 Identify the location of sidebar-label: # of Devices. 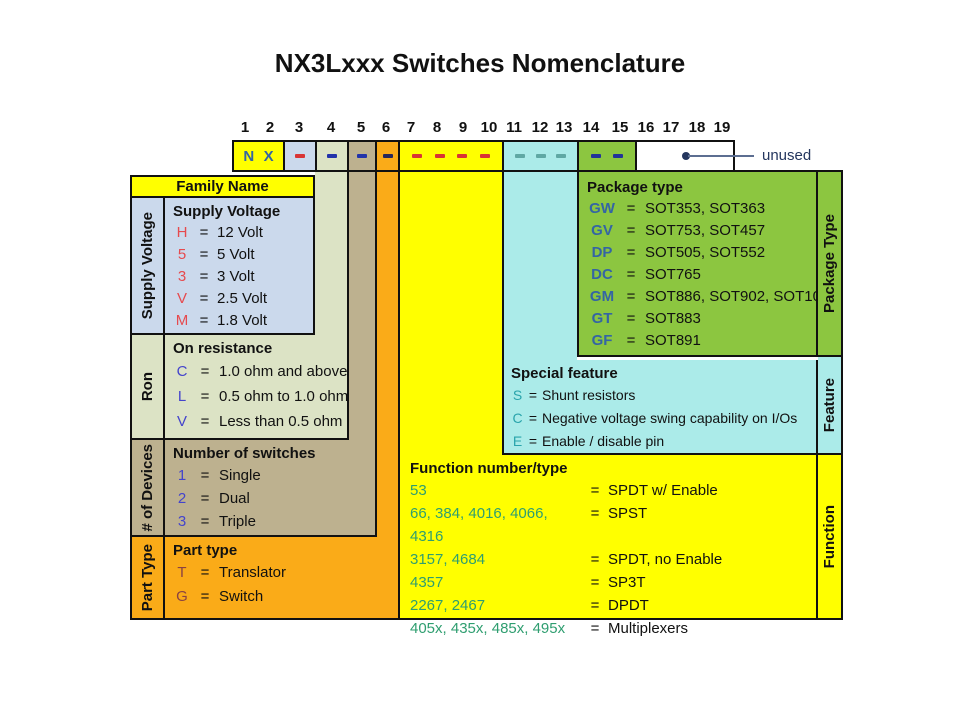
(147, 487).